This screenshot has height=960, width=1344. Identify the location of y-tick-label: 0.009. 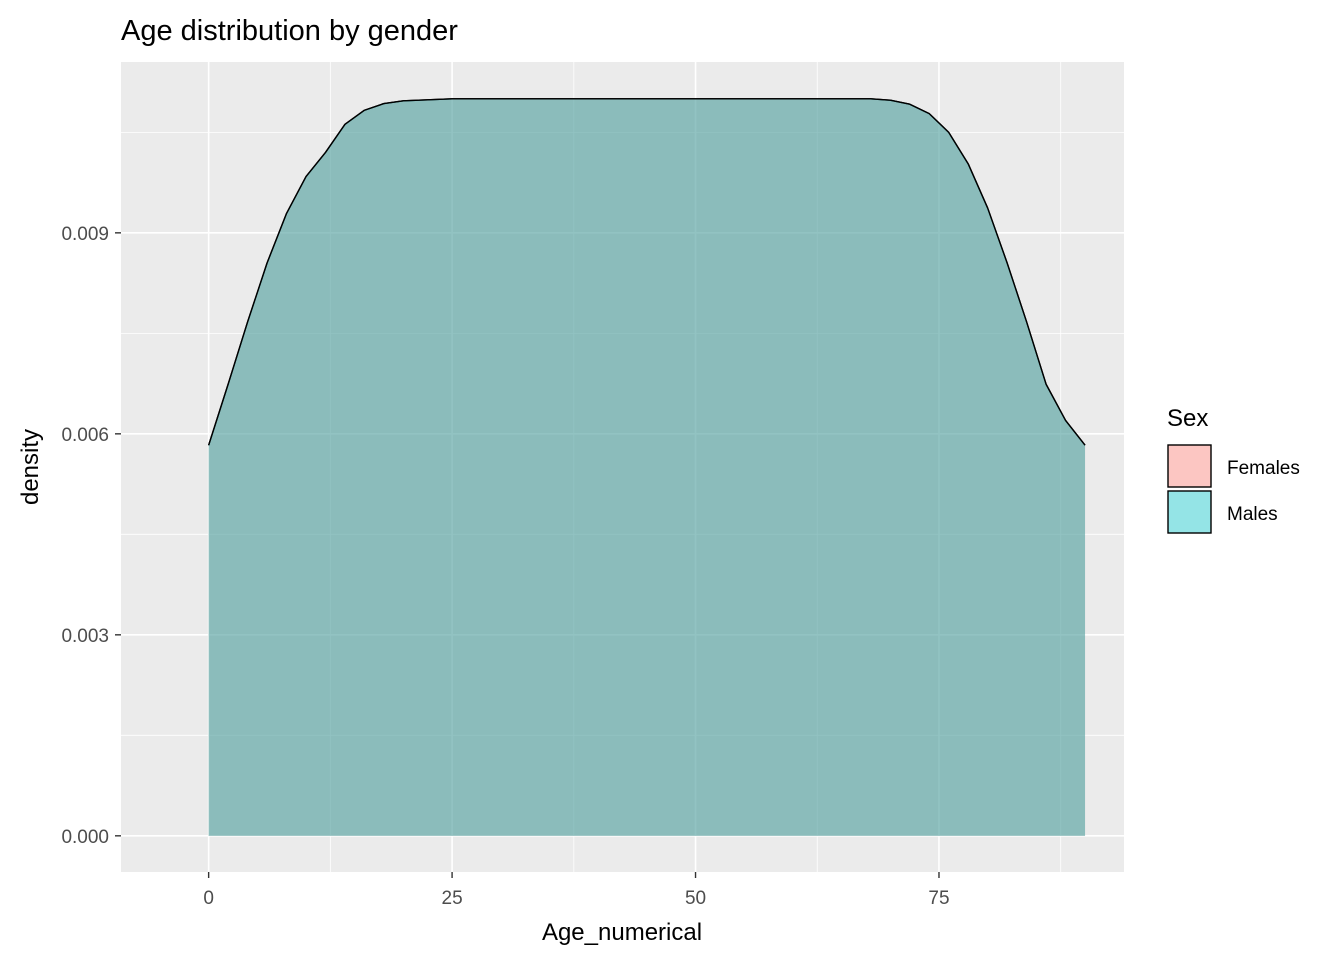
(85, 234).